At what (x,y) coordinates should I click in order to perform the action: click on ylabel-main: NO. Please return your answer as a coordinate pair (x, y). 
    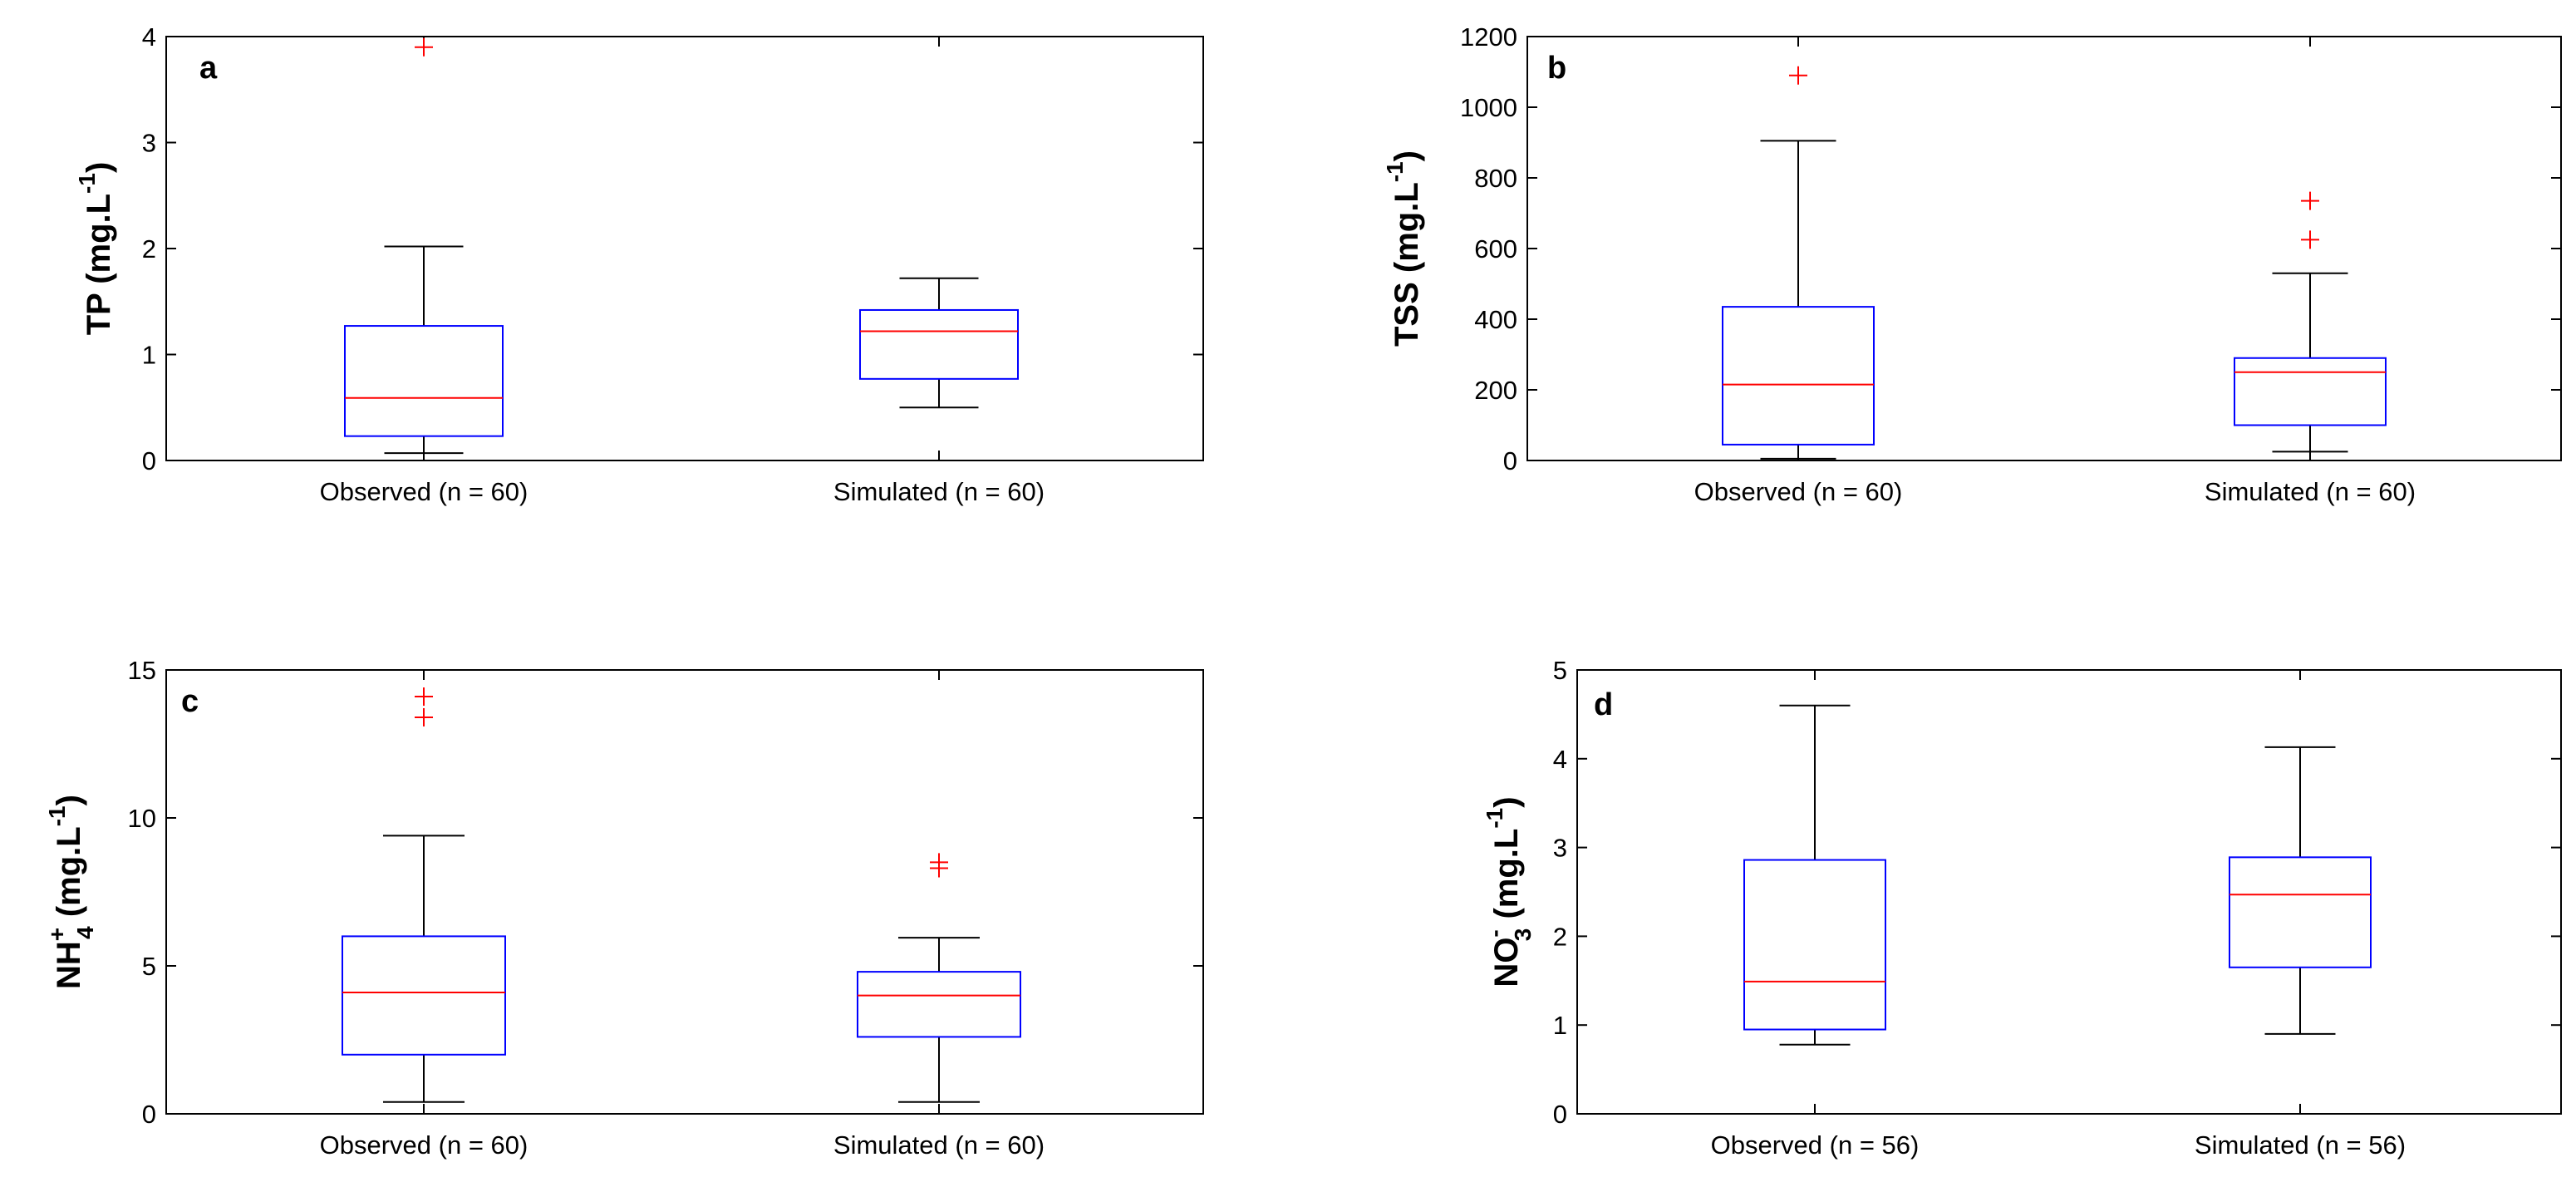
    Looking at the image, I should click on (1506, 963).